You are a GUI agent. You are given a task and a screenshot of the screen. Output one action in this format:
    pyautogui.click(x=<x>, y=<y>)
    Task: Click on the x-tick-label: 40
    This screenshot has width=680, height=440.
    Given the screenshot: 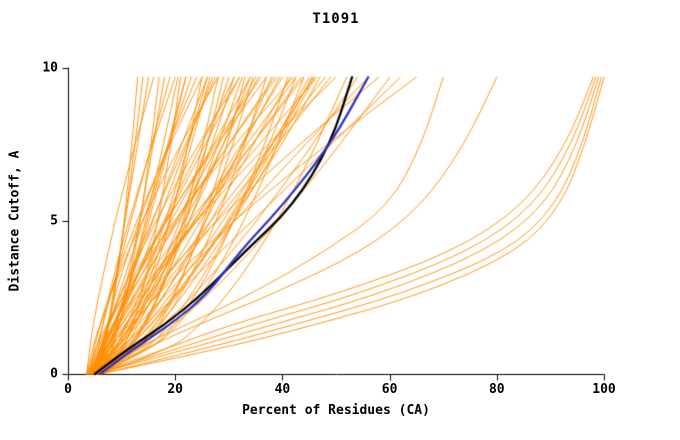 What is the action you would take?
    pyautogui.click(x=282, y=389)
    